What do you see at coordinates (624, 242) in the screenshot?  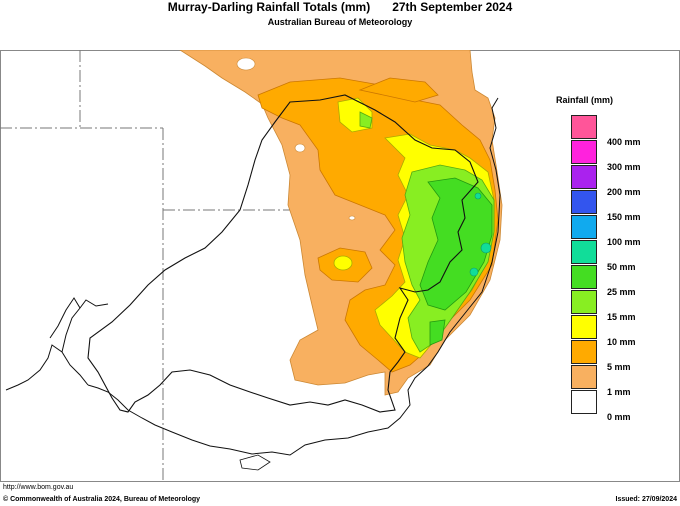 I see `legend-label: 100 mm` at bounding box center [624, 242].